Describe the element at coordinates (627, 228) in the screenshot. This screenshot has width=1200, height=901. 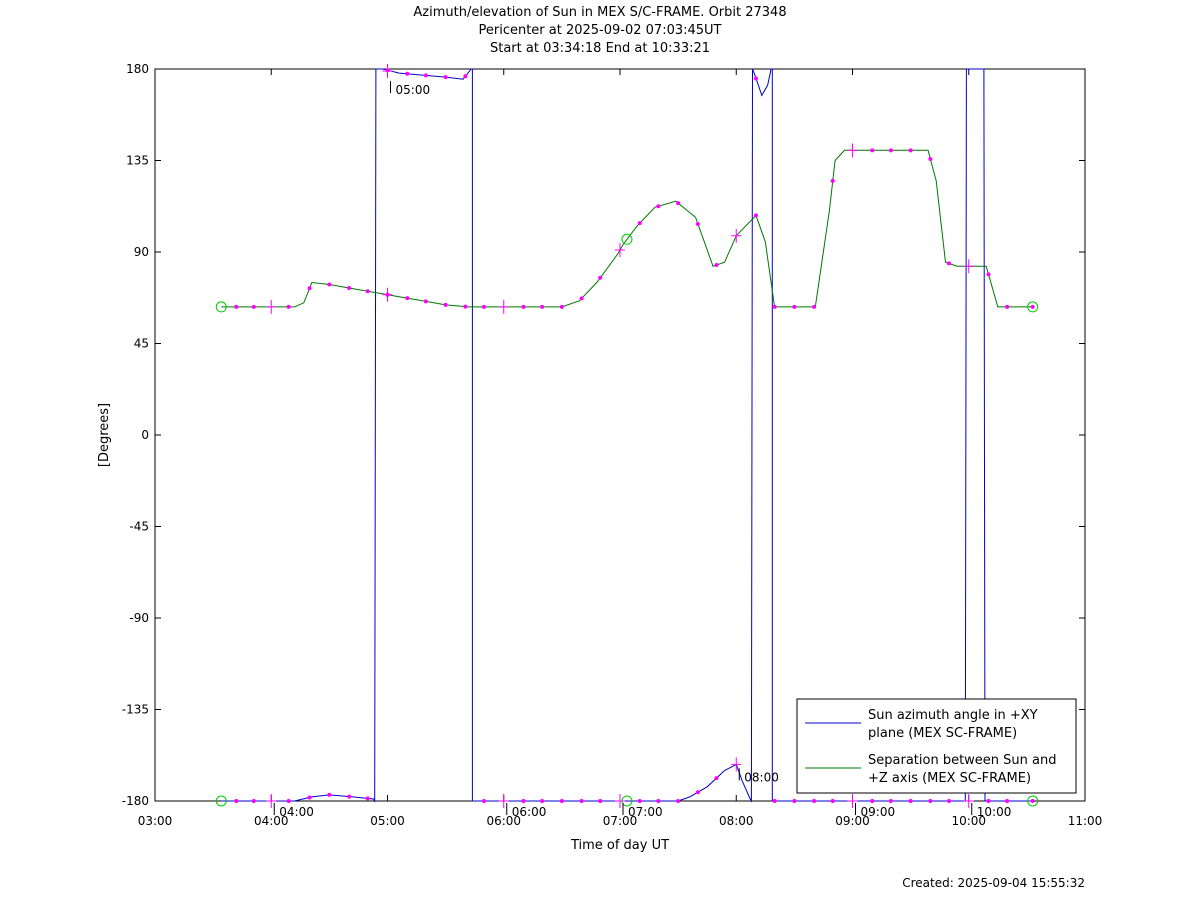
I see `separation-series-line` at that location.